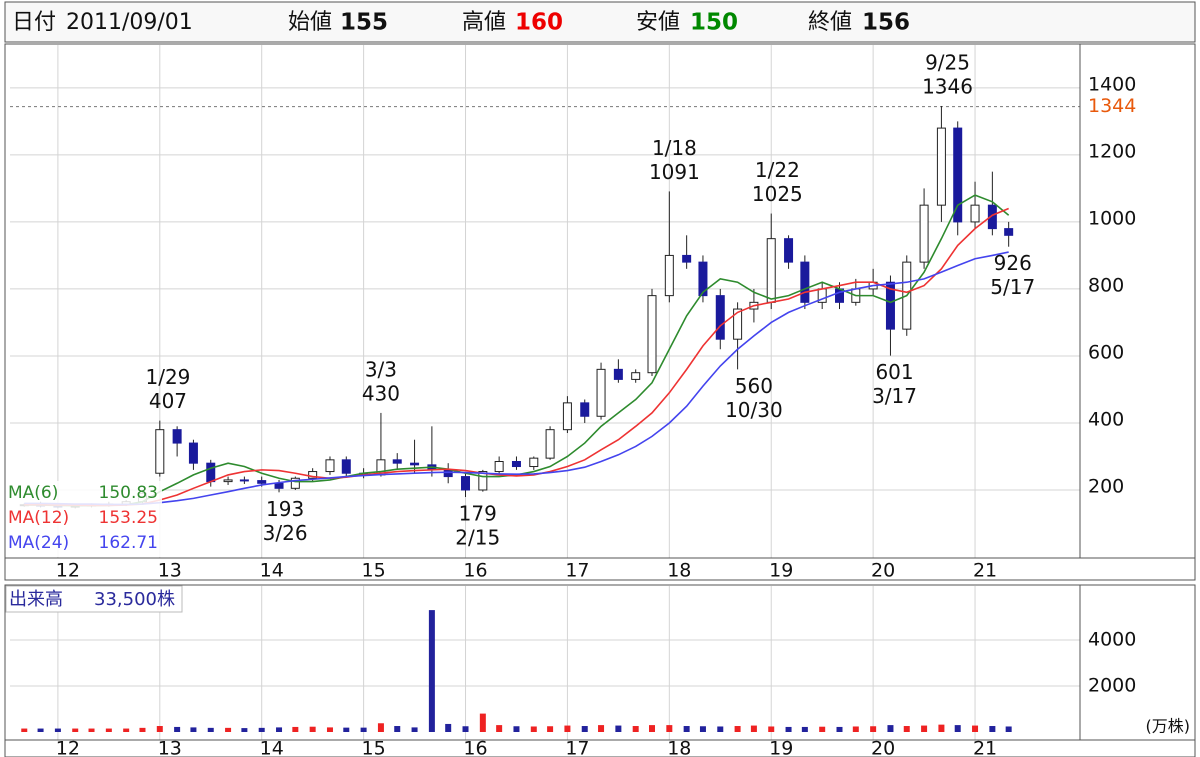  I want to click on annotation-date: 3/3, so click(381, 369).